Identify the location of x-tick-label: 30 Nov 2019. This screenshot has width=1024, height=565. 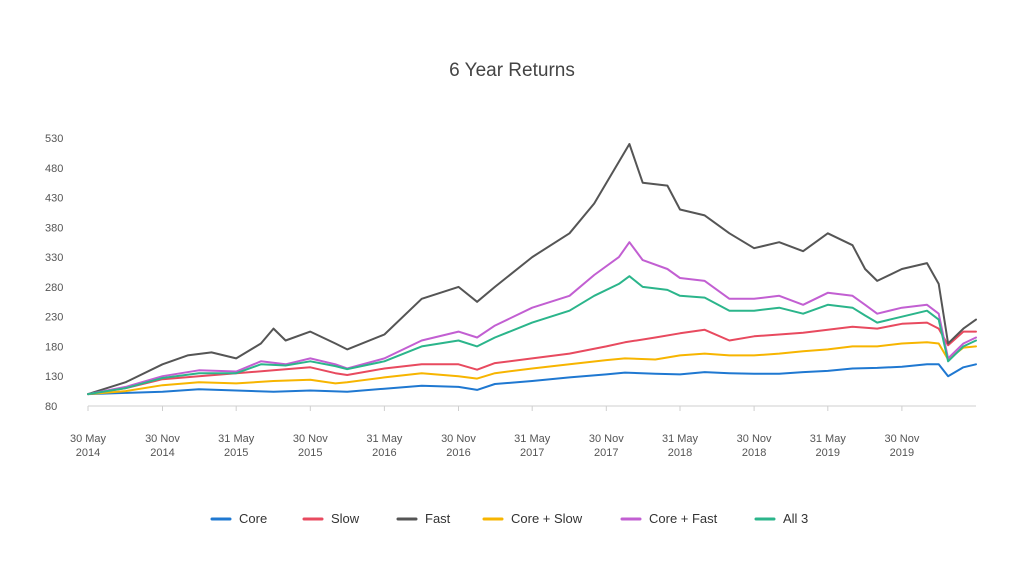
(901, 446).